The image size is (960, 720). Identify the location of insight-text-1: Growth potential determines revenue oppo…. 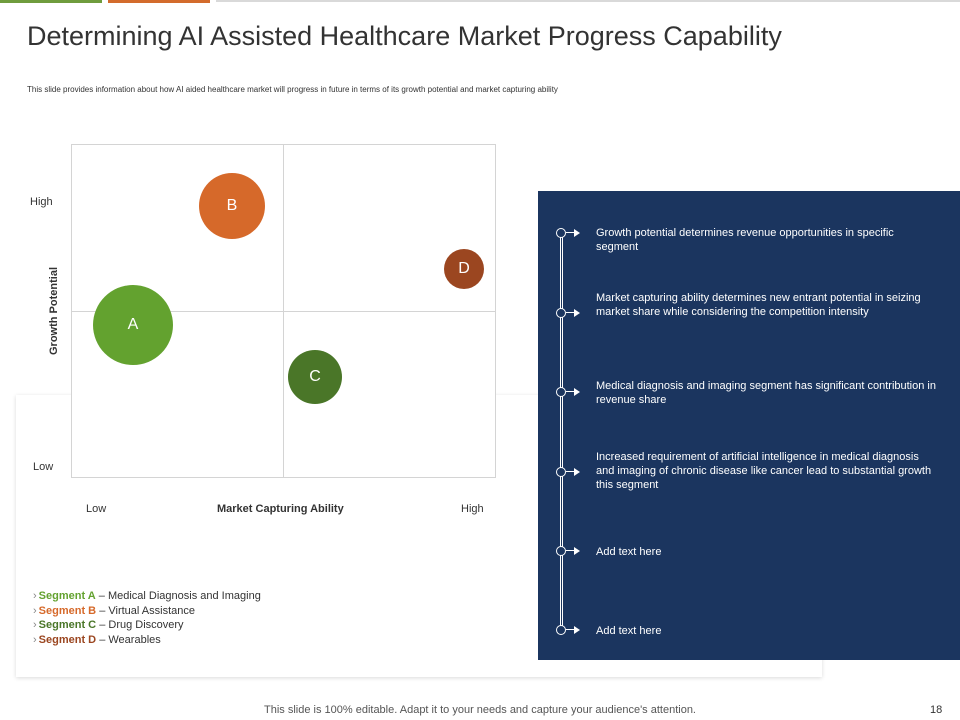
(745, 240).